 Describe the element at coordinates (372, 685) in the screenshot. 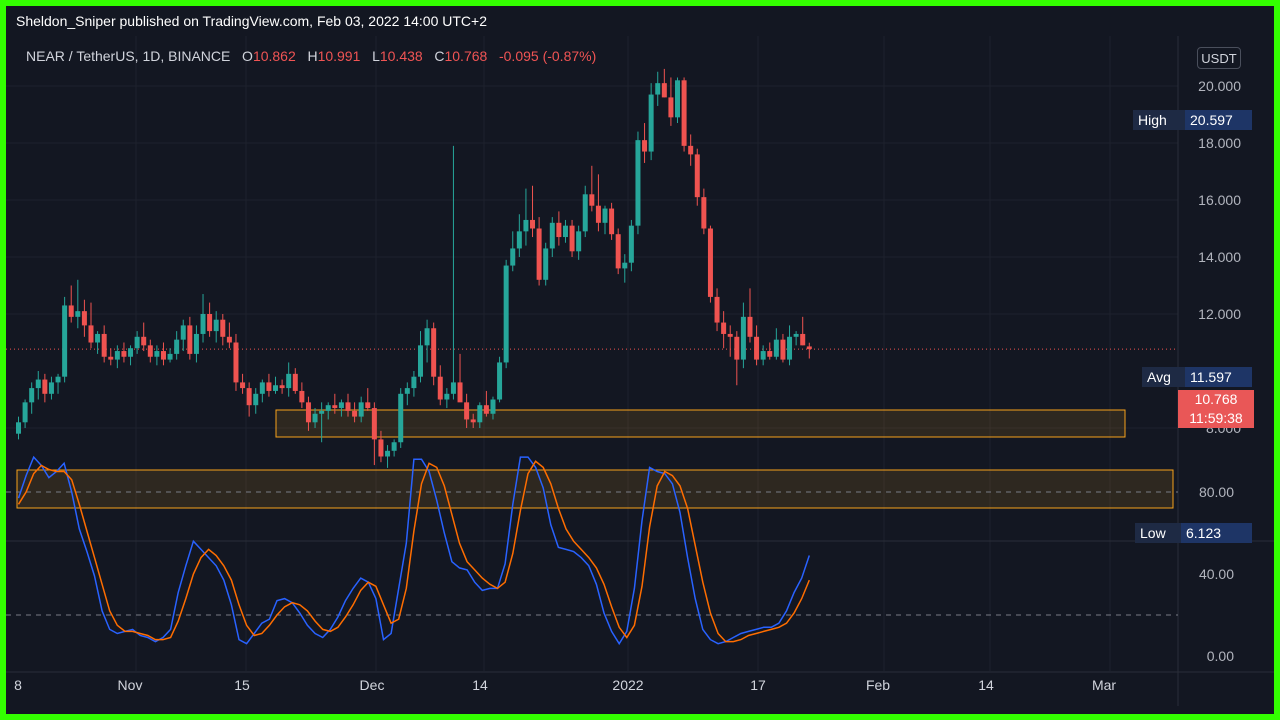

I see `time-tick-label: Dec` at that location.